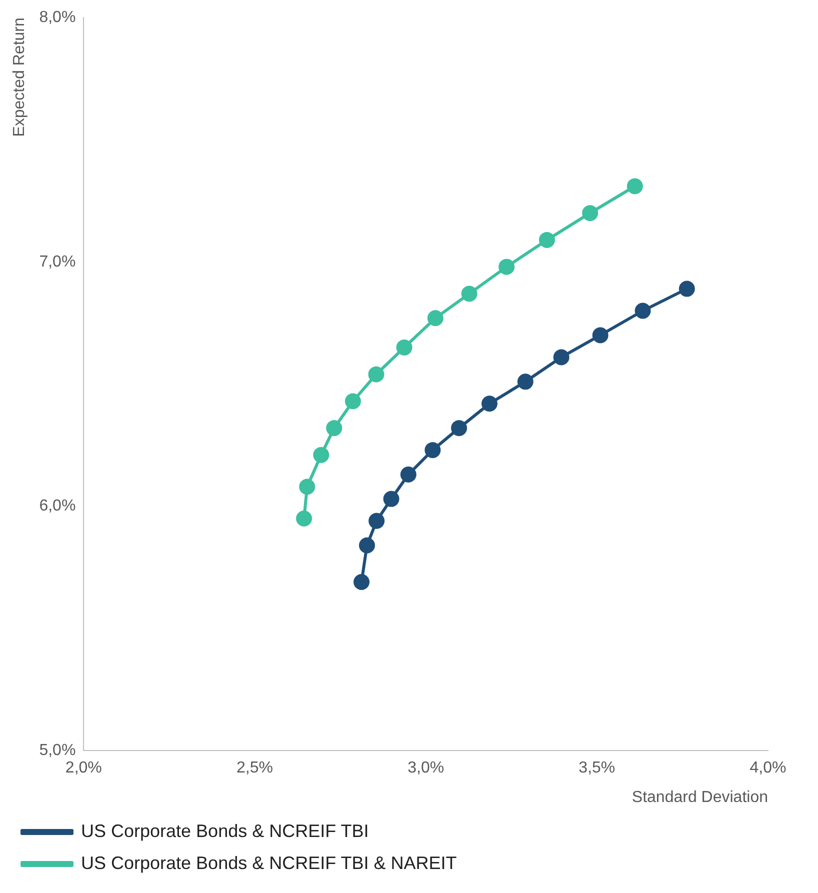 Image resolution: width=818 pixels, height=893 pixels. Describe the element at coordinates (83, 768) in the screenshot. I see `x-tick-label: 2,0%` at that location.